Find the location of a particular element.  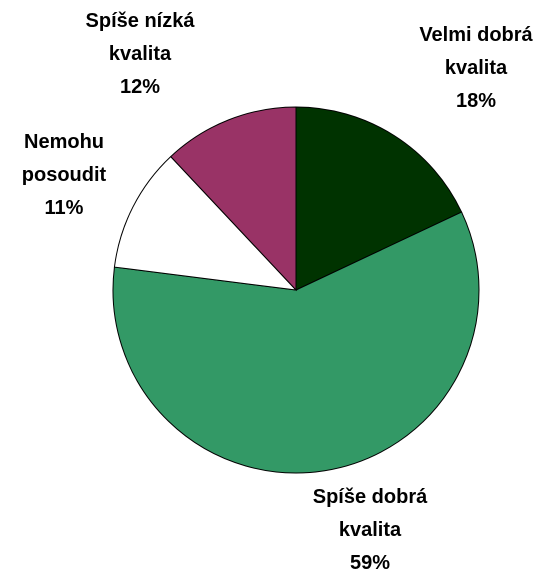

category-label: Velmi dobrá kvalita is located at coordinates (476, 51).